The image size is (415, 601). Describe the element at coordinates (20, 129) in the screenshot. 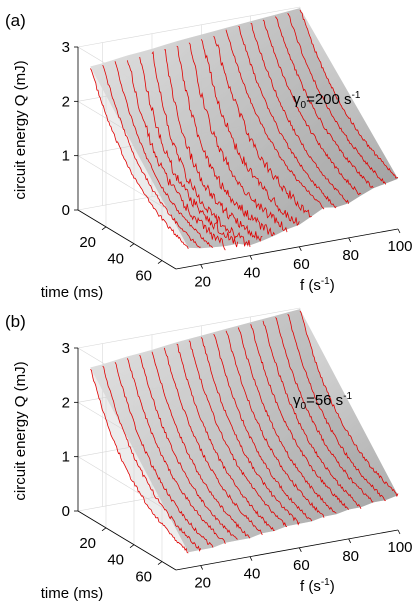

I see `z-axis-label: circuit energy Q (mJ)` at that location.